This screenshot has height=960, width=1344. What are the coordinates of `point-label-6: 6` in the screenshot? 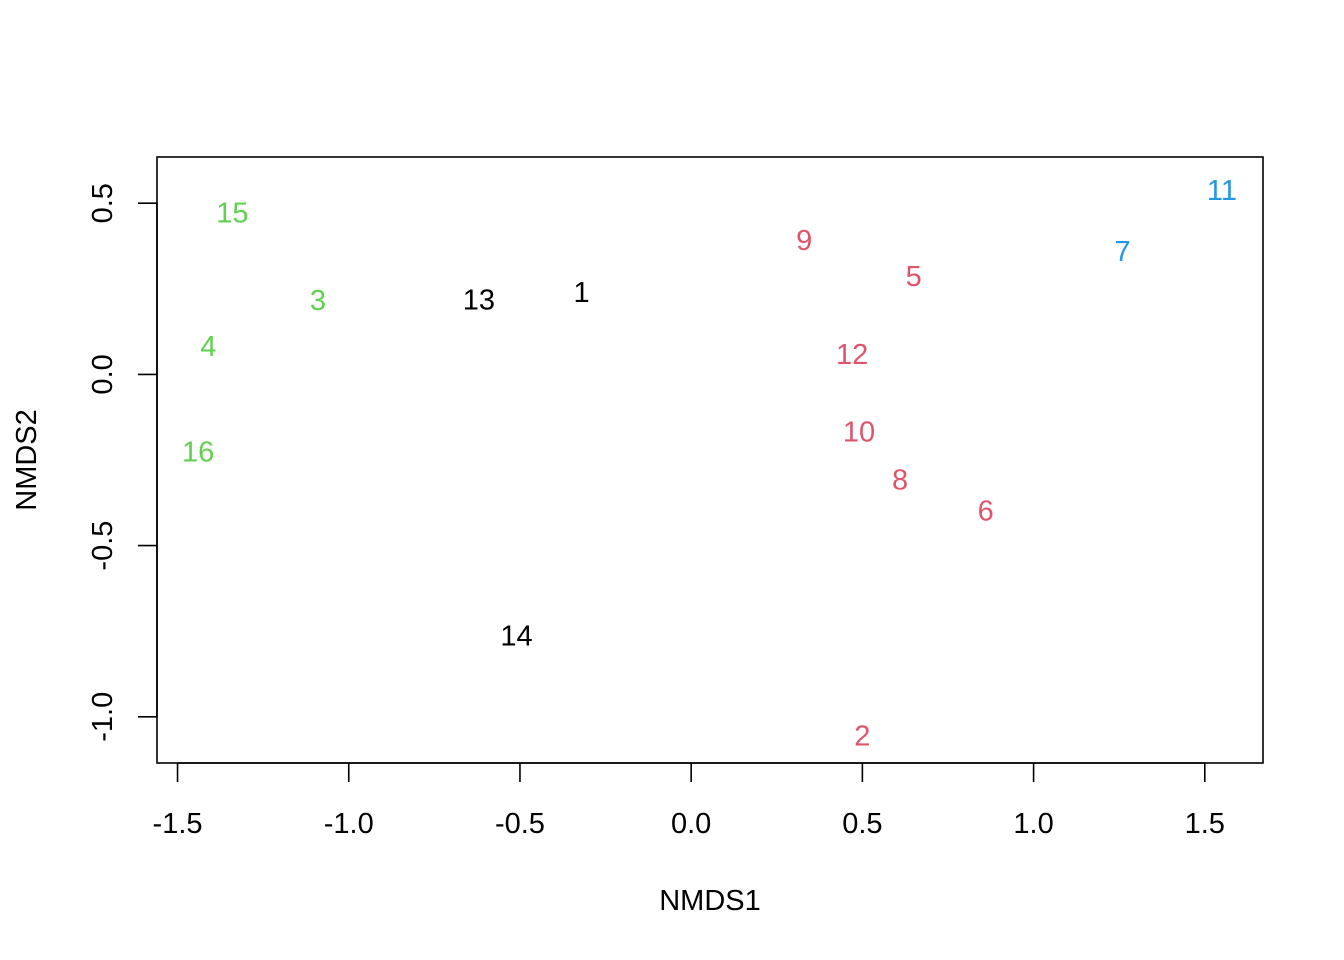 It's located at (986, 511).